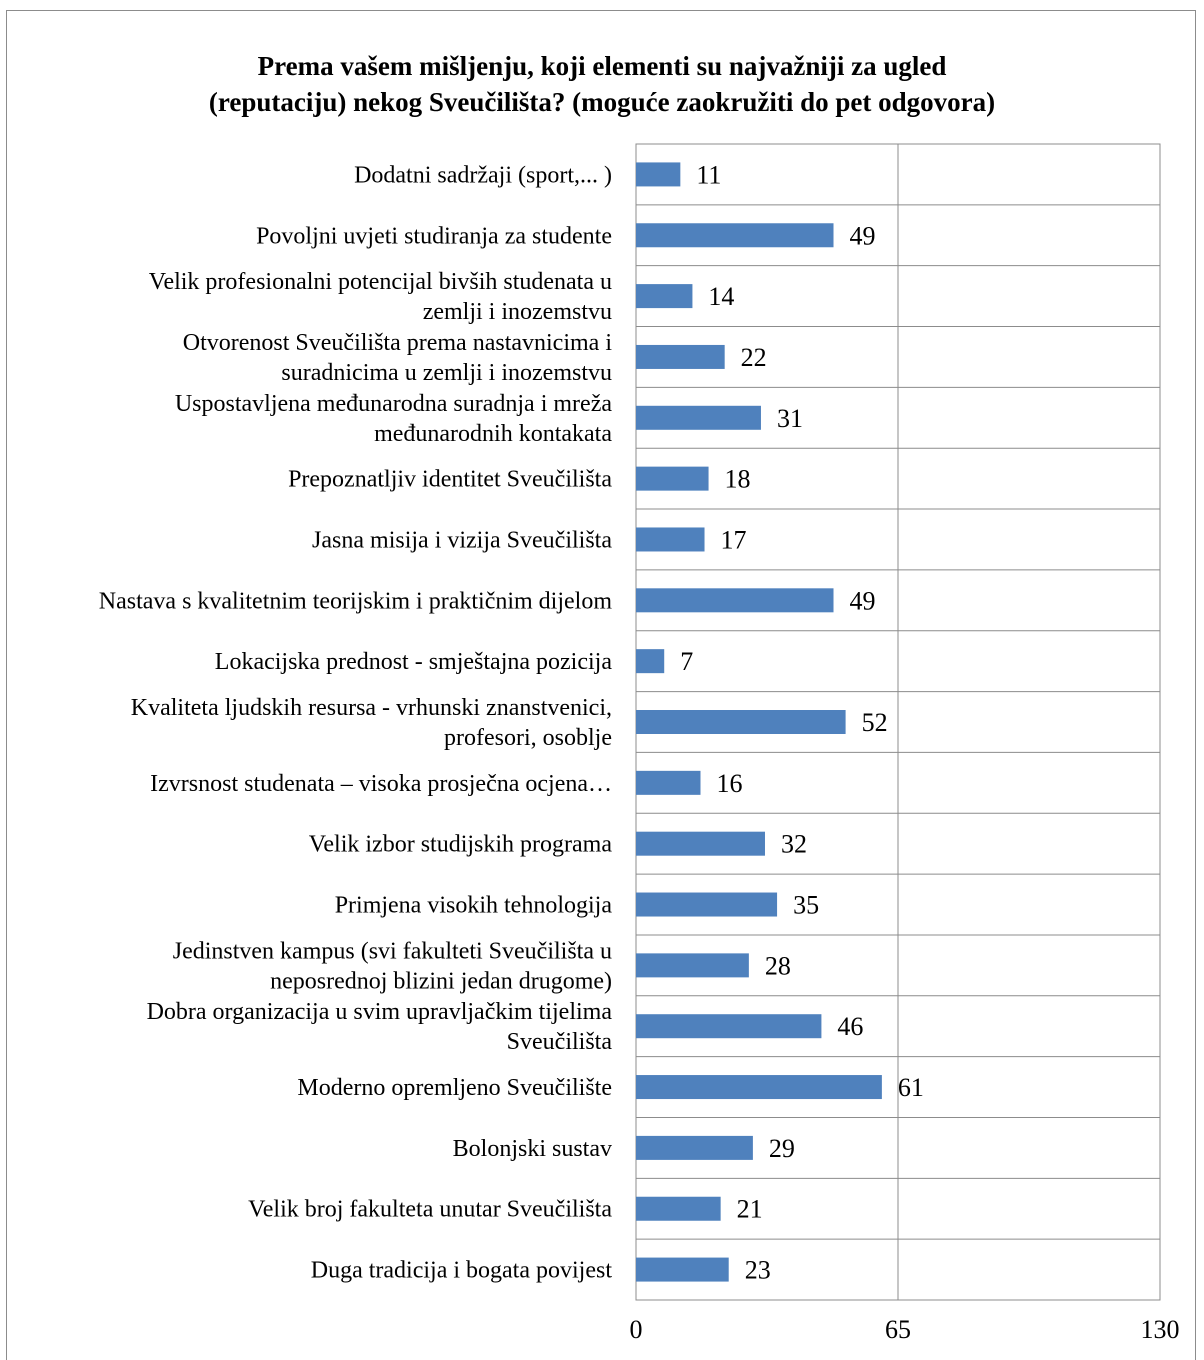 The image size is (1204, 1360). I want to click on data-label: 22, so click(754, 357).